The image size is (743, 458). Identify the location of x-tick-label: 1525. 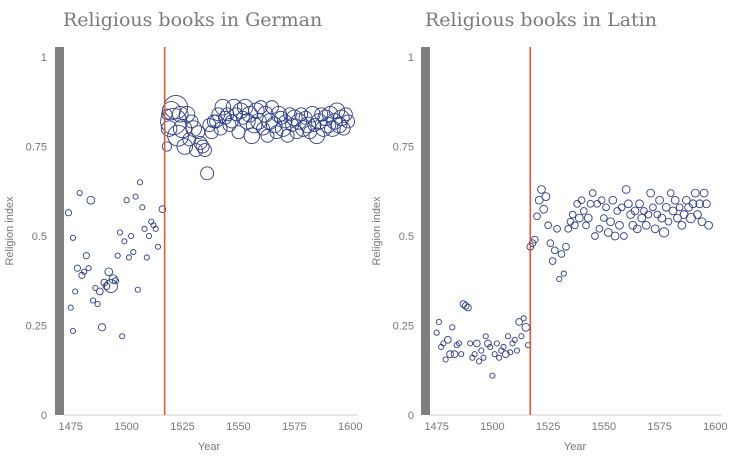
(182, 427).